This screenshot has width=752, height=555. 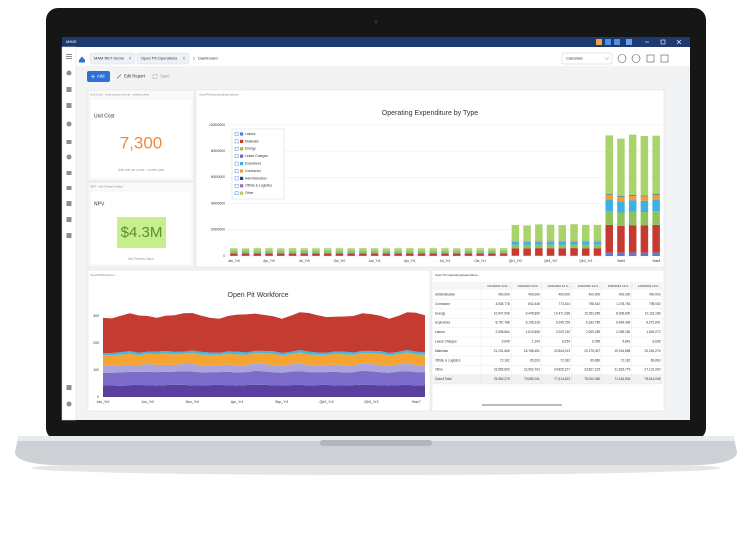 What do you see at coordinates (376, 22) in the screenshot?
I see `camera` at bounding box center [376, 22].